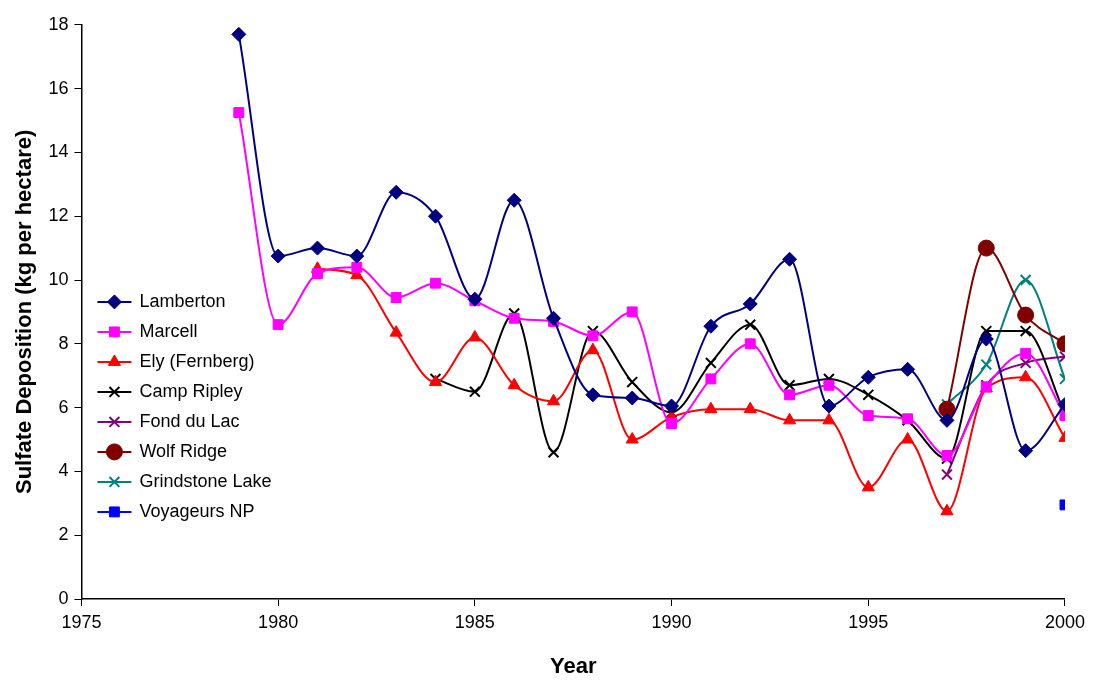 Image resolution: width=1099 pixels, height=692 pixels. Describe the element at coordinates (189, 420) in the screenshot. I see `legend-label: Fond du Lac` at that location.